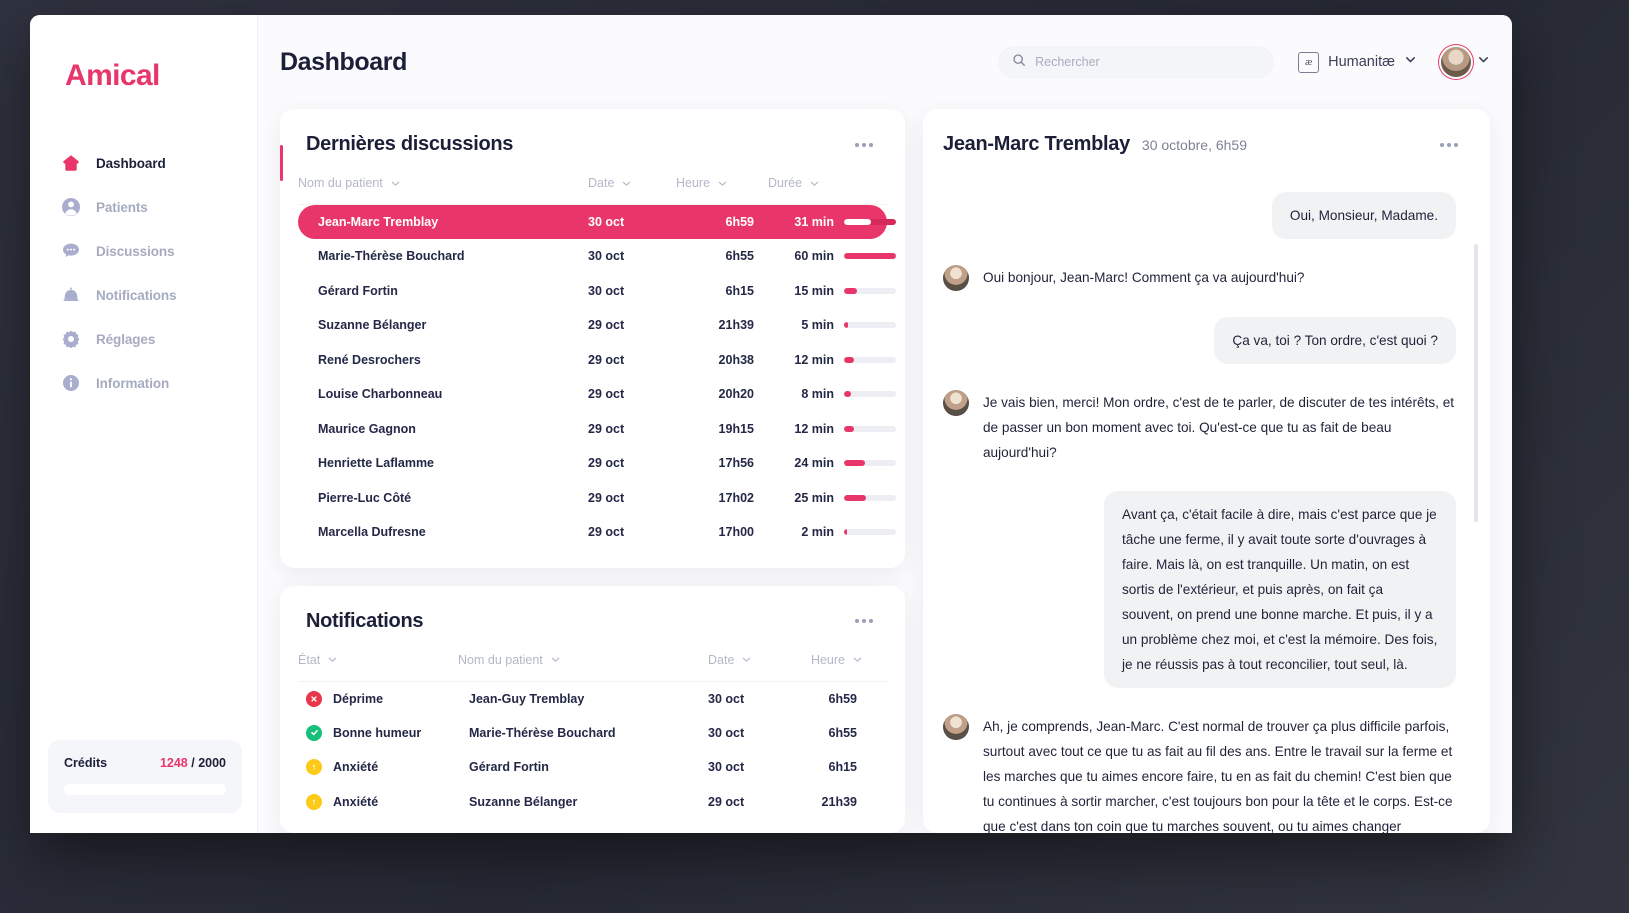 The height and width of the screenshot is (913, 1629). What do you see at coordinates (736, 532) in the screenshot?
I see `discussion-time: 17h00` at bounding box center [736, 532].